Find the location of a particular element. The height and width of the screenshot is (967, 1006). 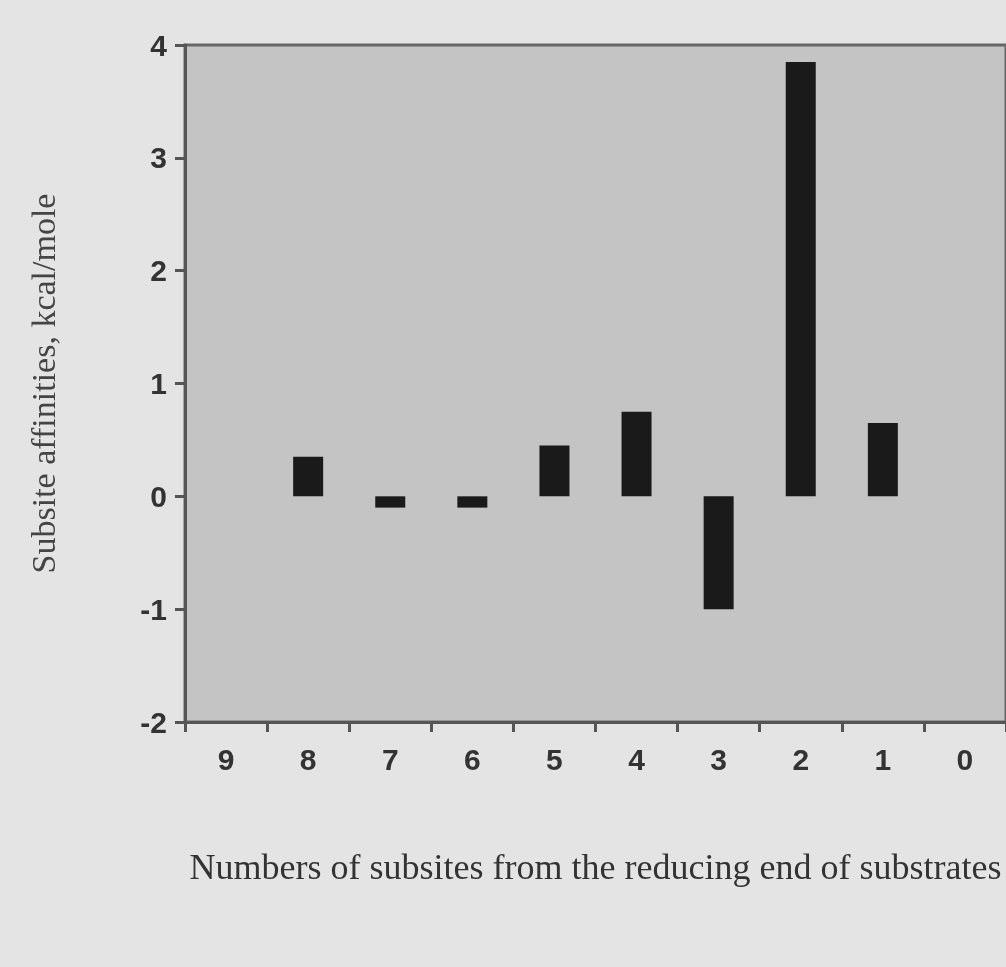

y-tick-label: 3 is located at coordinates (158, 158).